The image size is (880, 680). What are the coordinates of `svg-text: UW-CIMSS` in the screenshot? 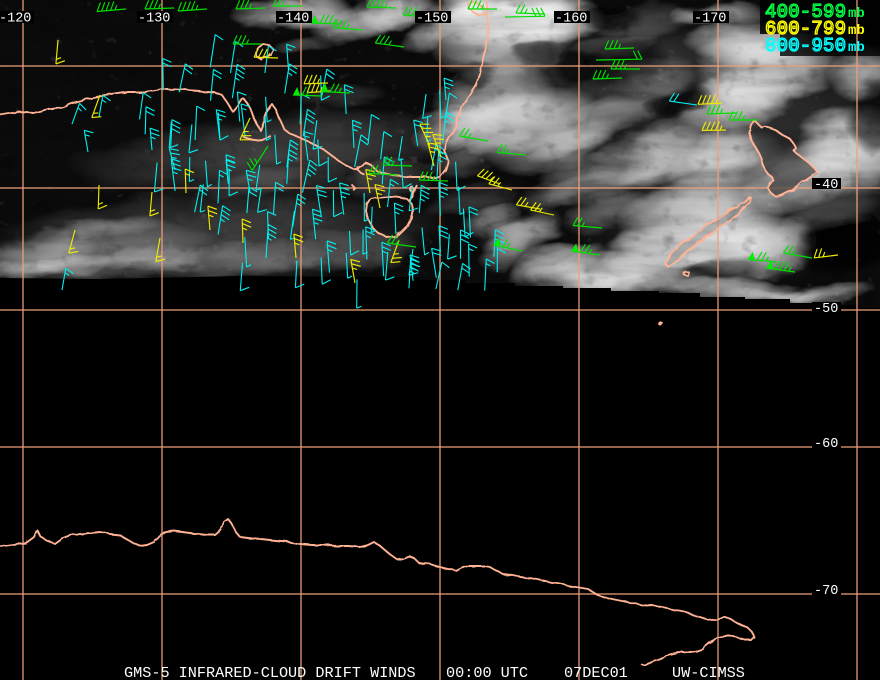 It's located at (708, 672).